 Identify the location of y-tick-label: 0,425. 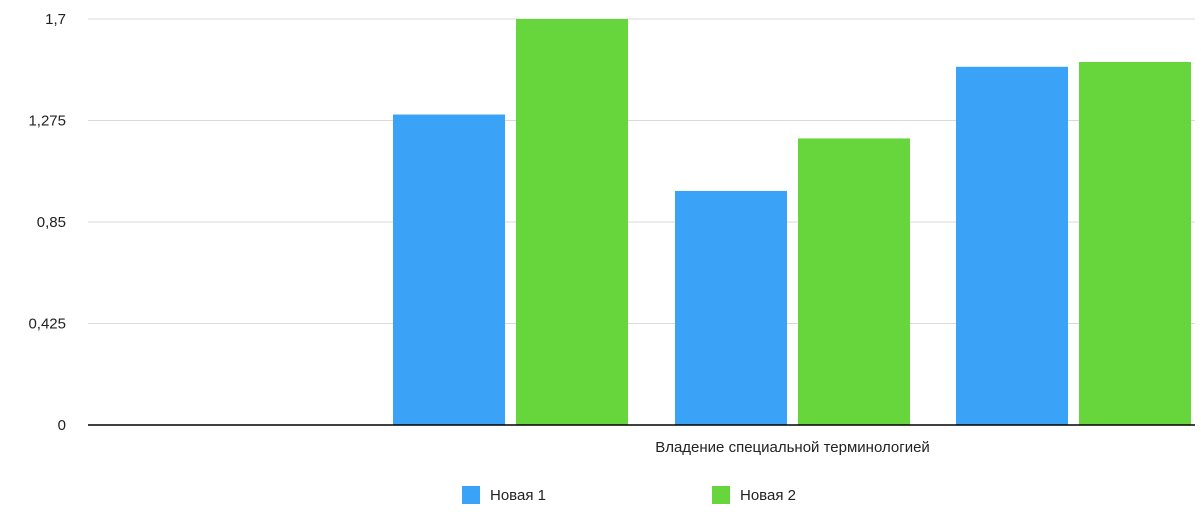
(47, 324).